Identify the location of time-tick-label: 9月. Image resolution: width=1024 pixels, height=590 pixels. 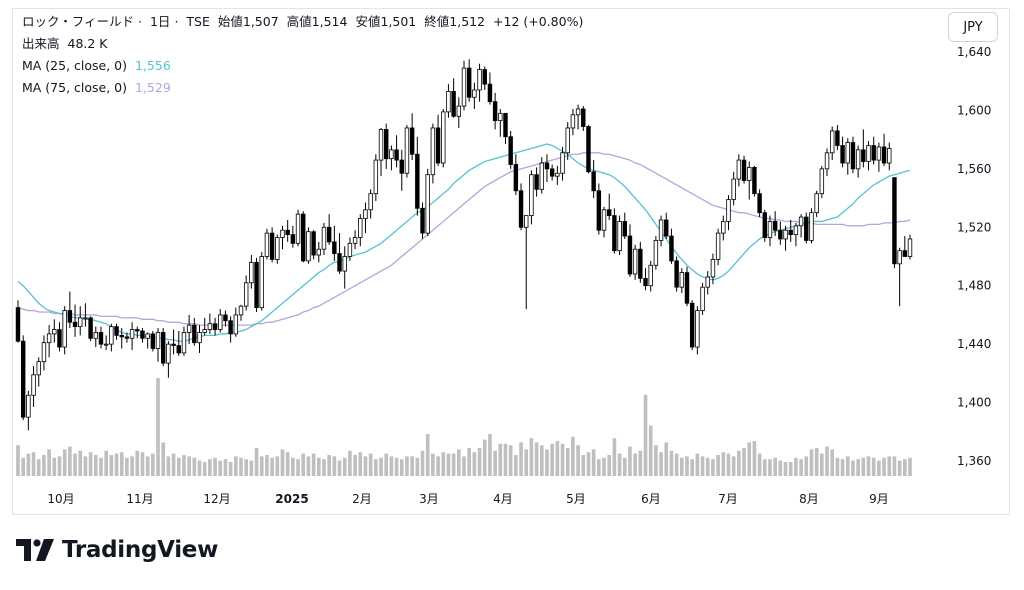
(879, 499).